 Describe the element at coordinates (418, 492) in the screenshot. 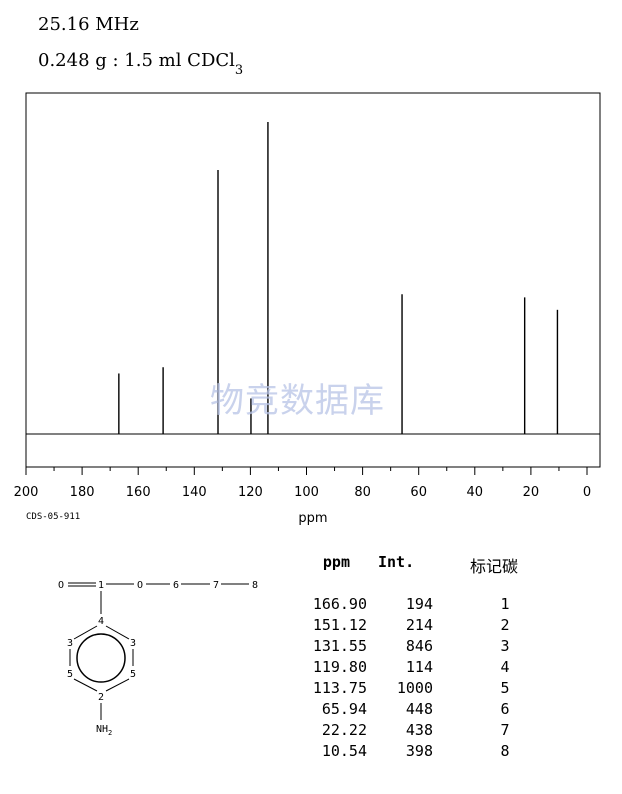

I see `x-tick-label: 60` at that location.